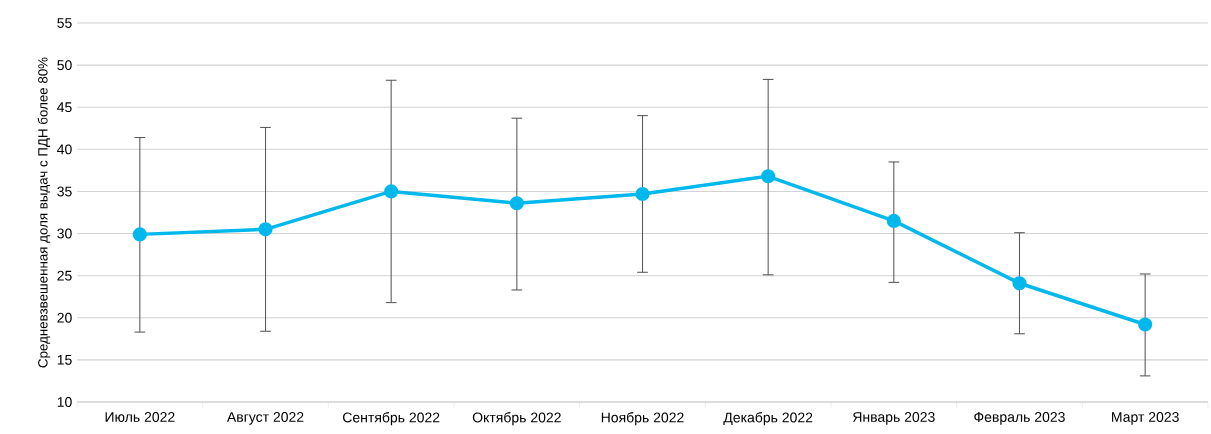  What do you see at coordinates (64, 402) in the screenshot?
I see `y-tick-label: 10` at bounding box center [64, 402].